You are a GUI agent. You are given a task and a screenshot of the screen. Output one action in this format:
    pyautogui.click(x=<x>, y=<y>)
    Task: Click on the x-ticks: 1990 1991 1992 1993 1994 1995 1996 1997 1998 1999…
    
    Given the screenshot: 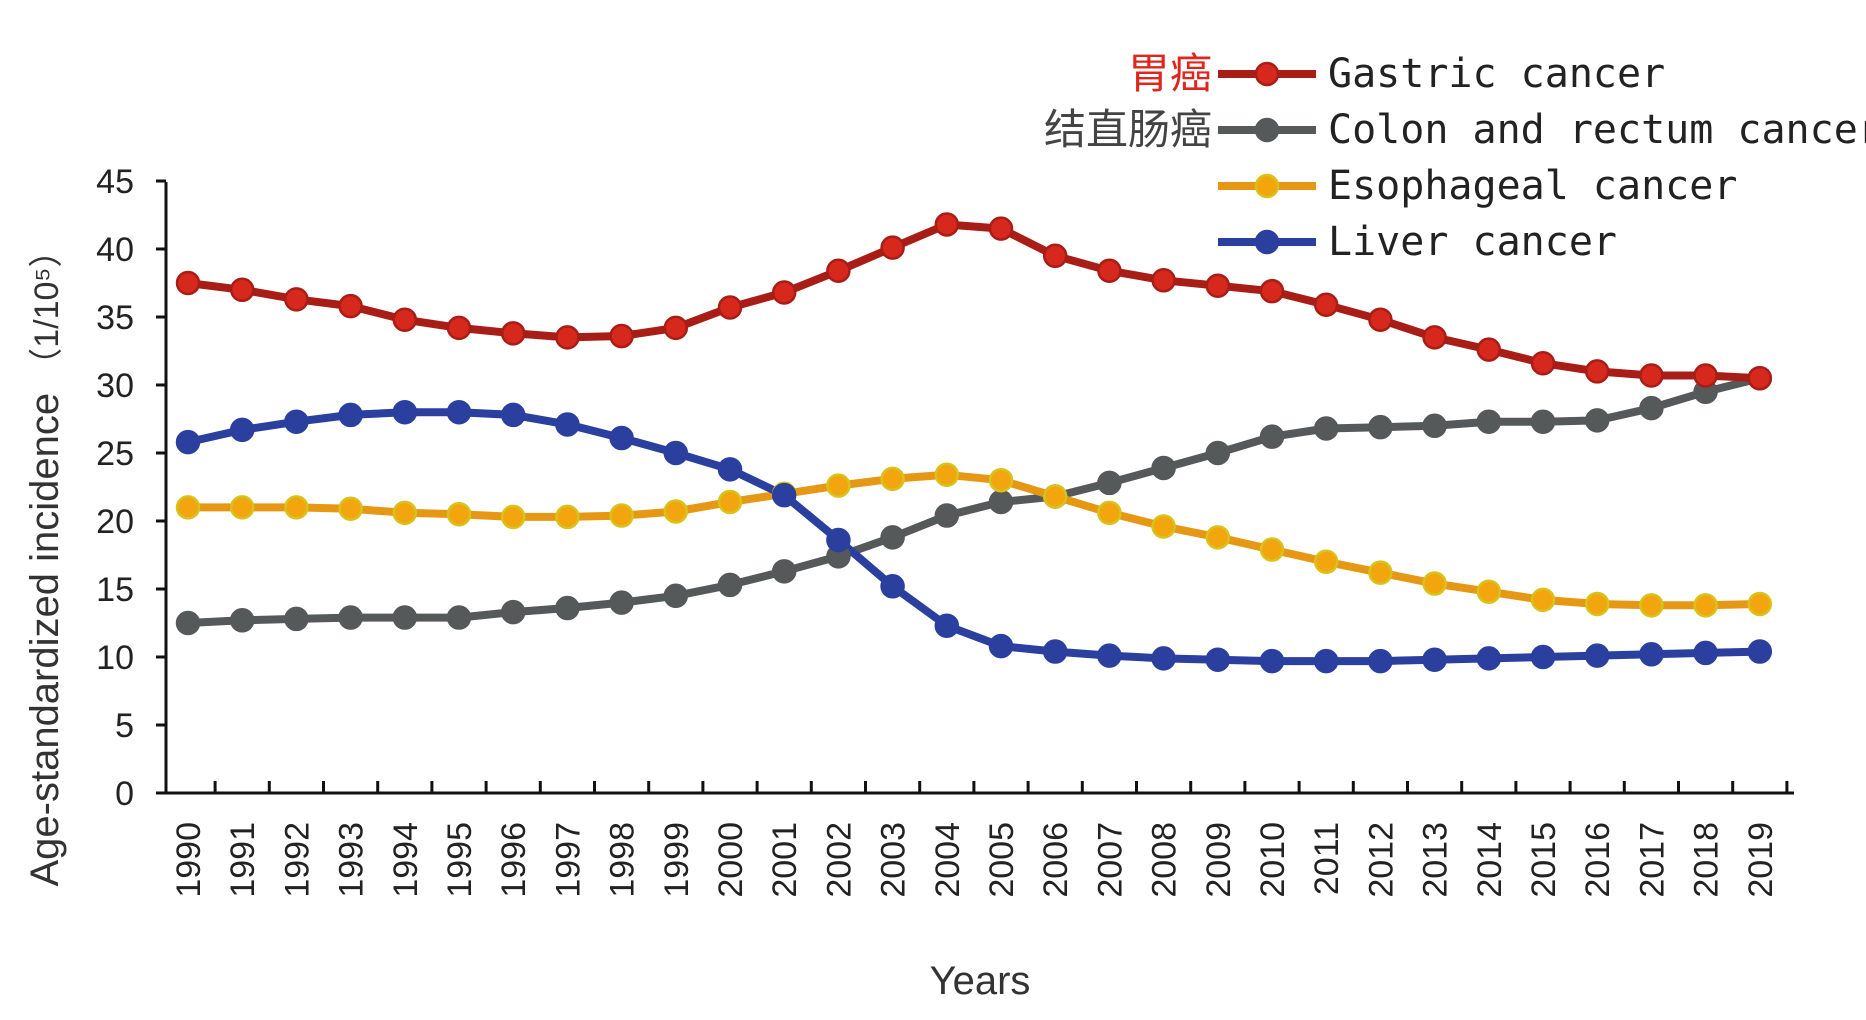 What is the action you would take?
    pyautogui.click(x=979, y=839)
    